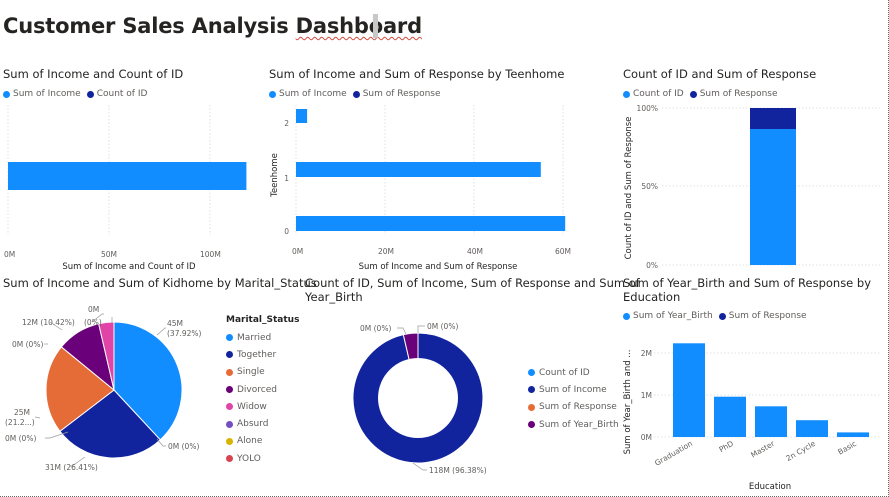 The width and height of the screenshot is (889, 497). What do you see at coordinates (313, 94) in the screenshot?
I see `v2-legend-item-0: Sum of Income` at bounding box center [313, 94].